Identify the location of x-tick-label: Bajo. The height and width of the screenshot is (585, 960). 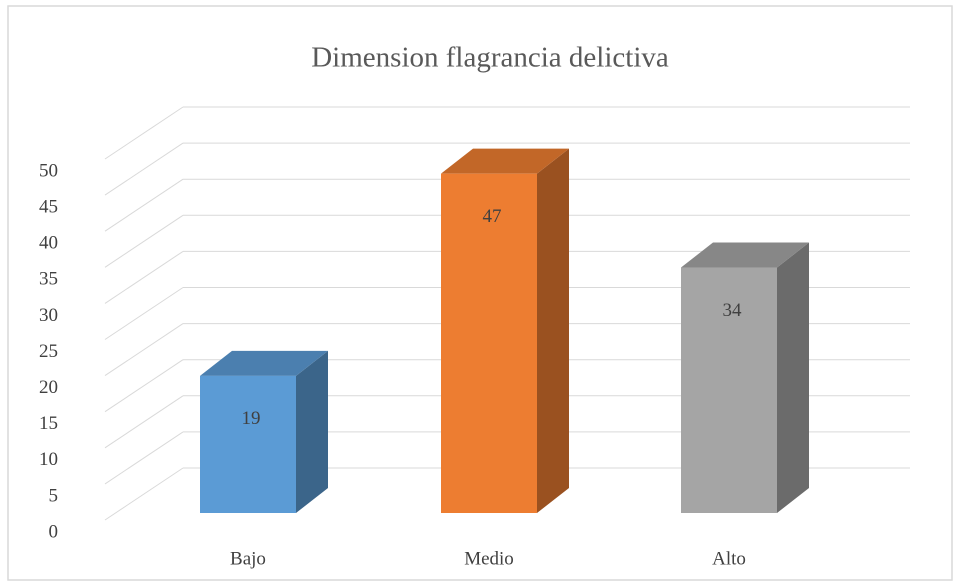
(248, 558).